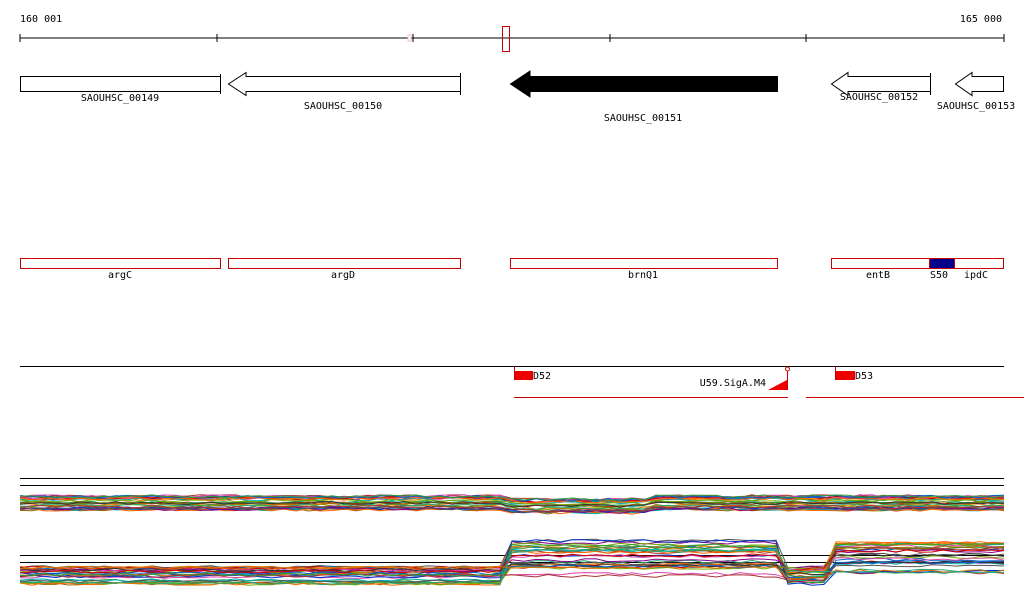 This screenshot has width=1024, height=611. I want to click on feature-track: argC argD brnQ1 entB S50 ipdC, so click(512, 269).